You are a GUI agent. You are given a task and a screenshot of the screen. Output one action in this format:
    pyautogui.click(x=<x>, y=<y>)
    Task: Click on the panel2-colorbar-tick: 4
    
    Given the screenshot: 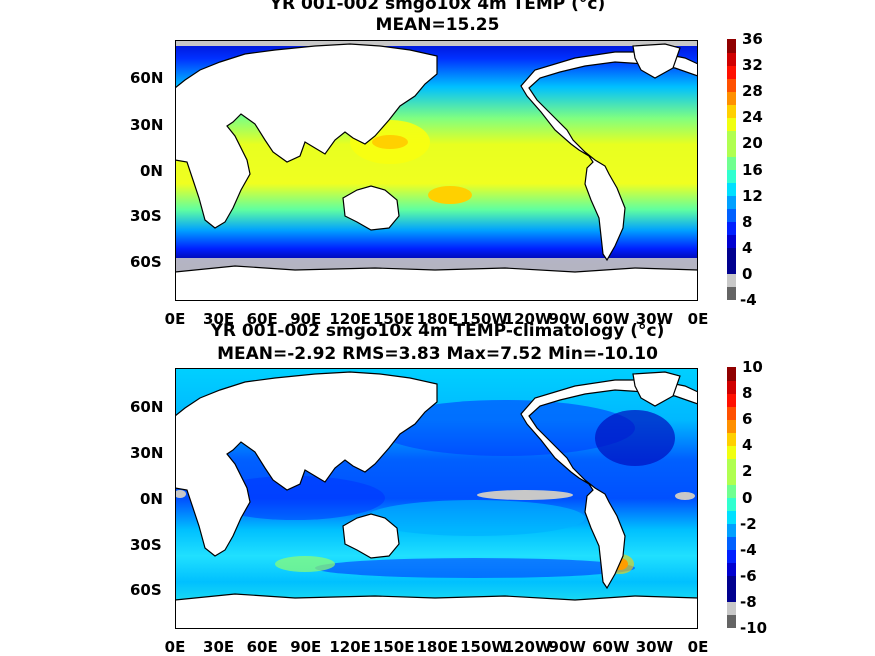 What is the action you would take?
    pyautogui.click(x=747, y=445)
    